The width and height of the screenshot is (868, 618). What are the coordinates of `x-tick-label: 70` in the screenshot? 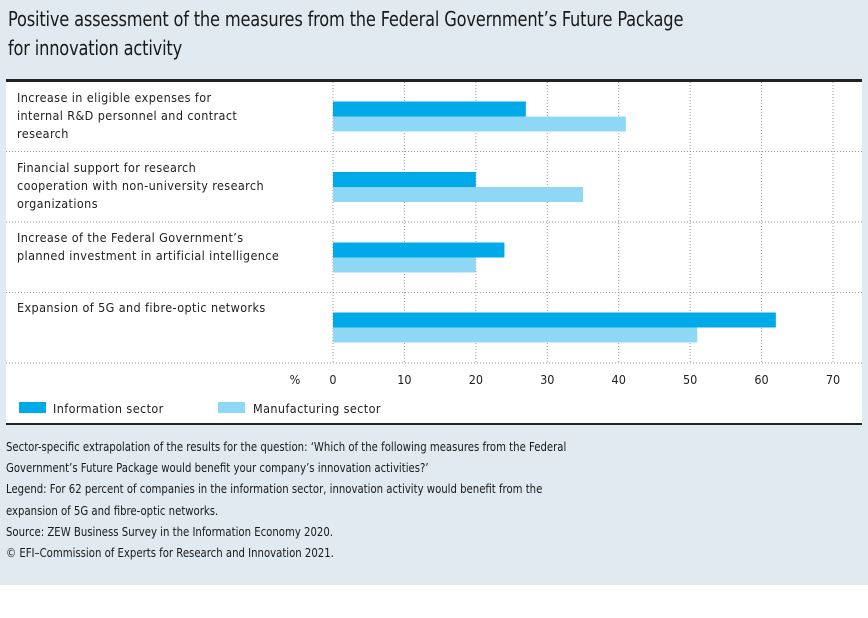 It's located at (833, 379).